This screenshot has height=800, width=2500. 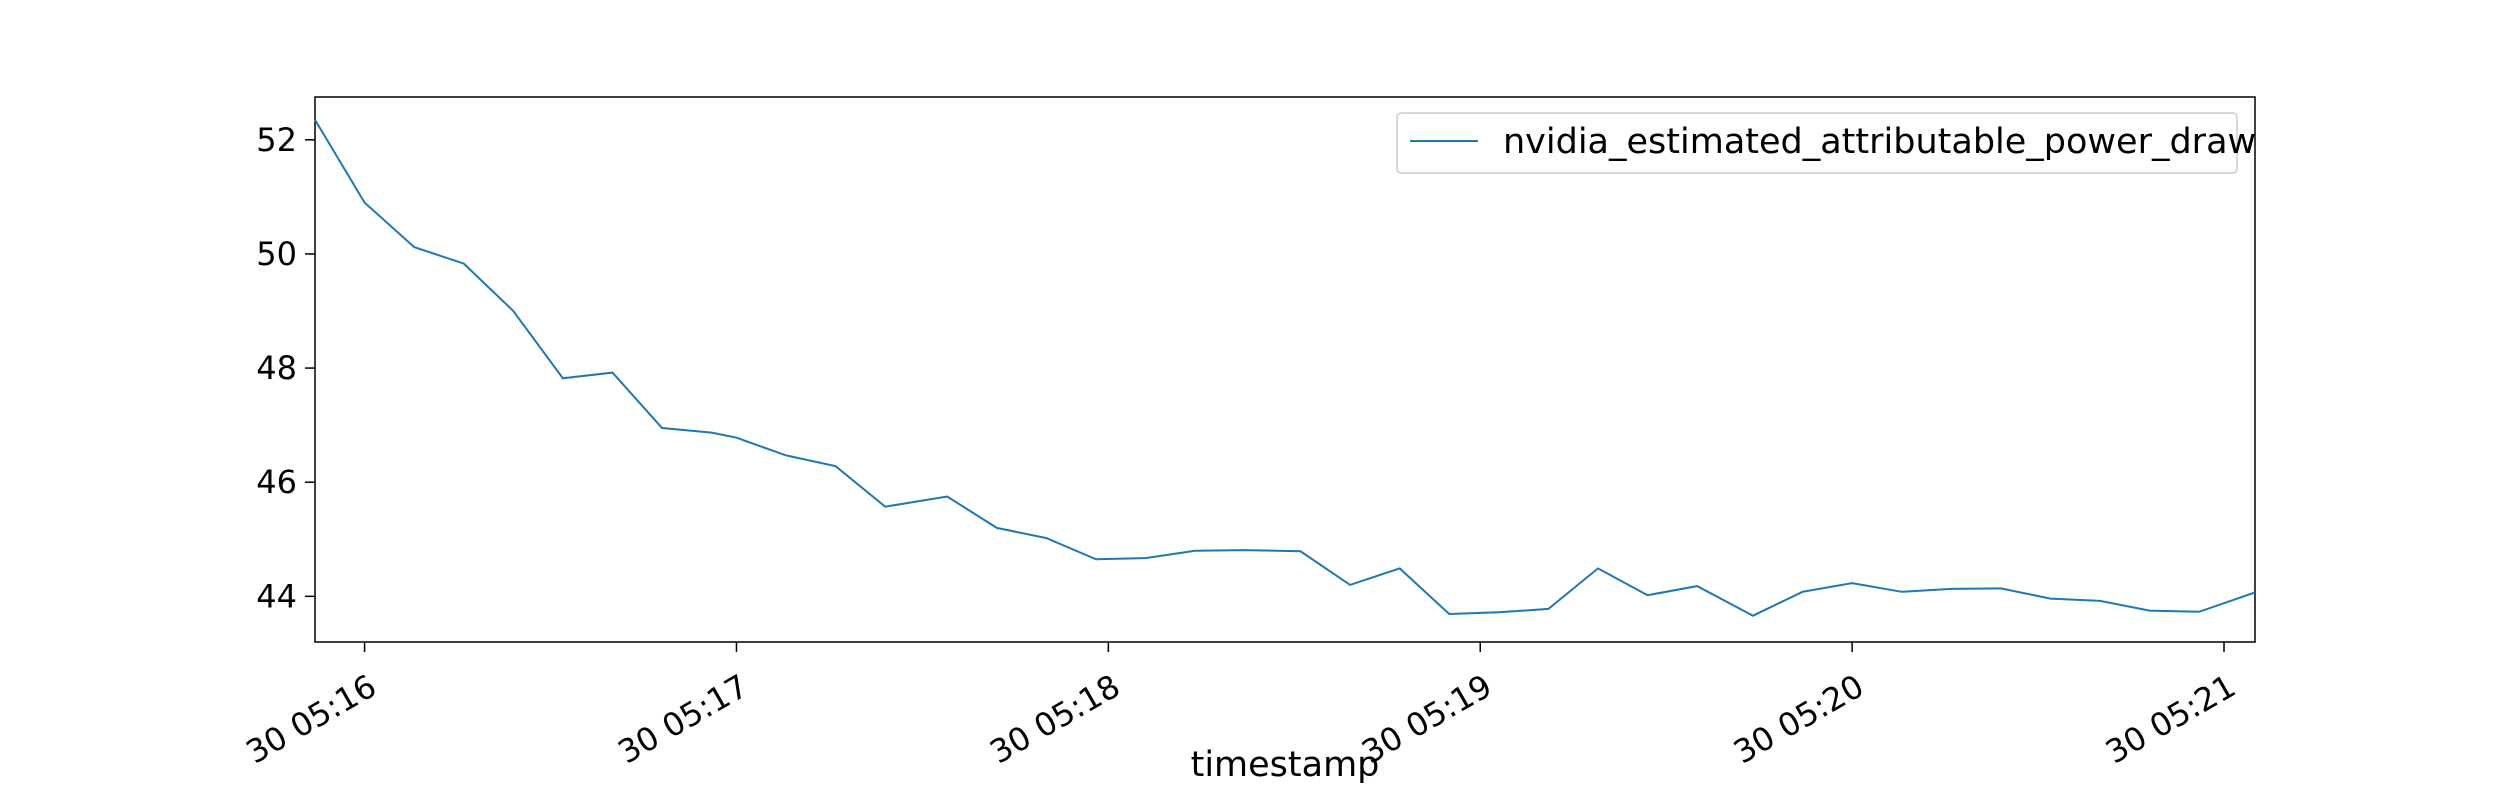 What do you see at coordinates (1054, 719) in the screenshot?
I see `x-tick-label: 30 05:18` at bounding box center [1054, 719].